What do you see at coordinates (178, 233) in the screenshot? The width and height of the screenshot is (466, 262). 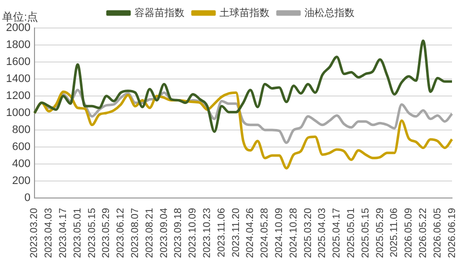 I see `x-tick-label: 2023.09.18` at bounding box center [178, 233].